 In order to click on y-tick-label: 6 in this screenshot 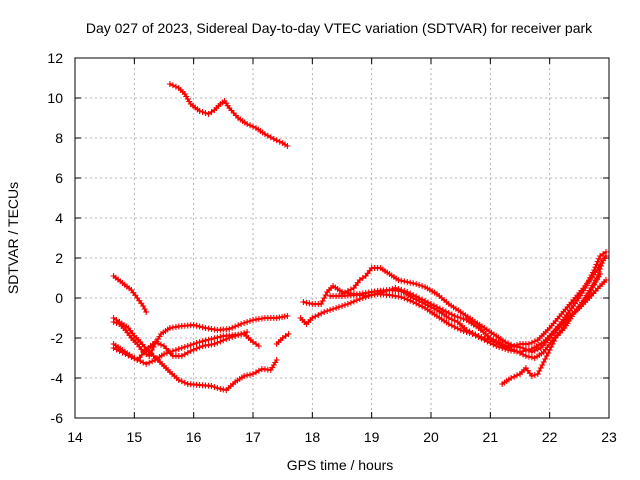, I will do `click(59, 178)`.